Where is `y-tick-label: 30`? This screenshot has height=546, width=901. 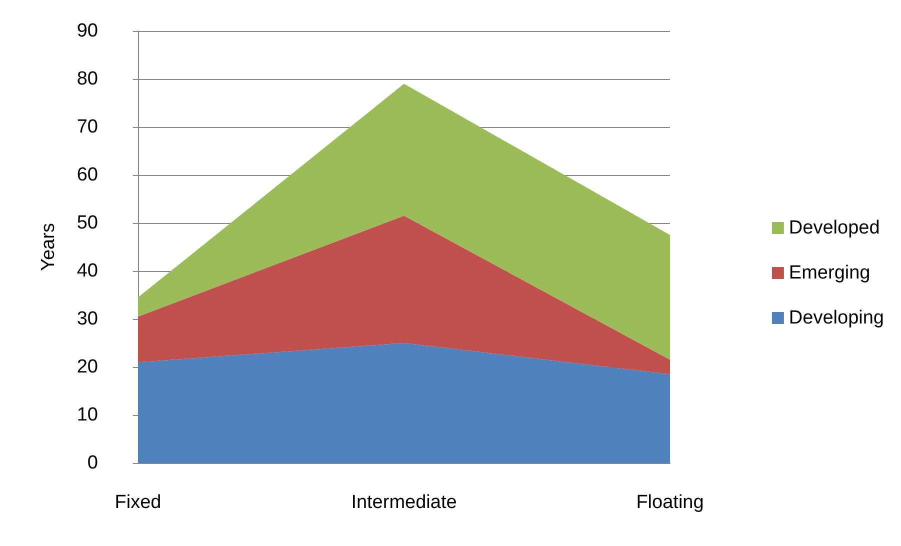
y-tick-label: 30 is located at coordinates (87, 319).